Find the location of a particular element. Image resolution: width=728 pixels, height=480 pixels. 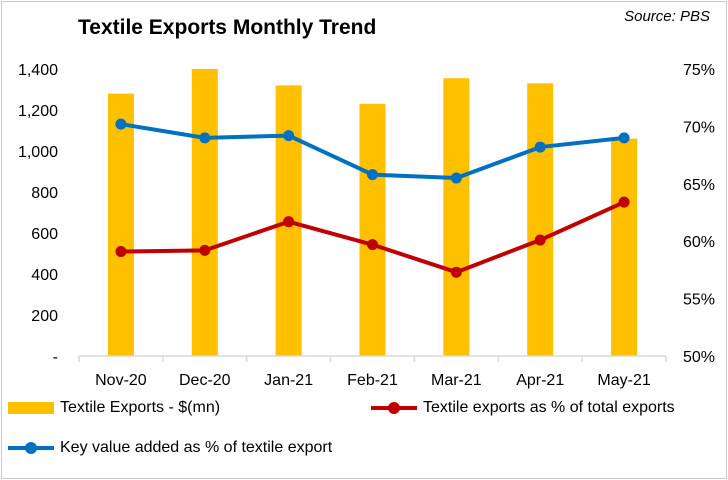

x-tick-label: Nov-20 is located at coordinates (121, 380).